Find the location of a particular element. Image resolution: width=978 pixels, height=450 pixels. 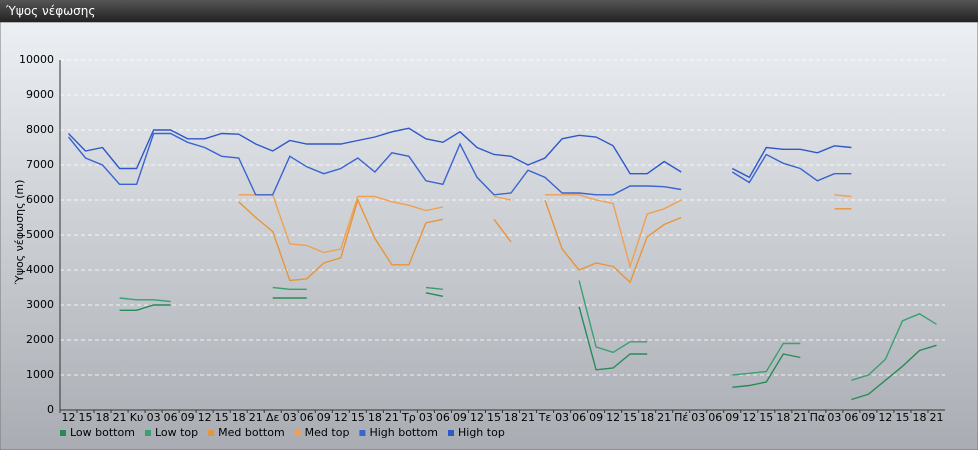

legend-label: Low top is located at coordinates (176, 432).